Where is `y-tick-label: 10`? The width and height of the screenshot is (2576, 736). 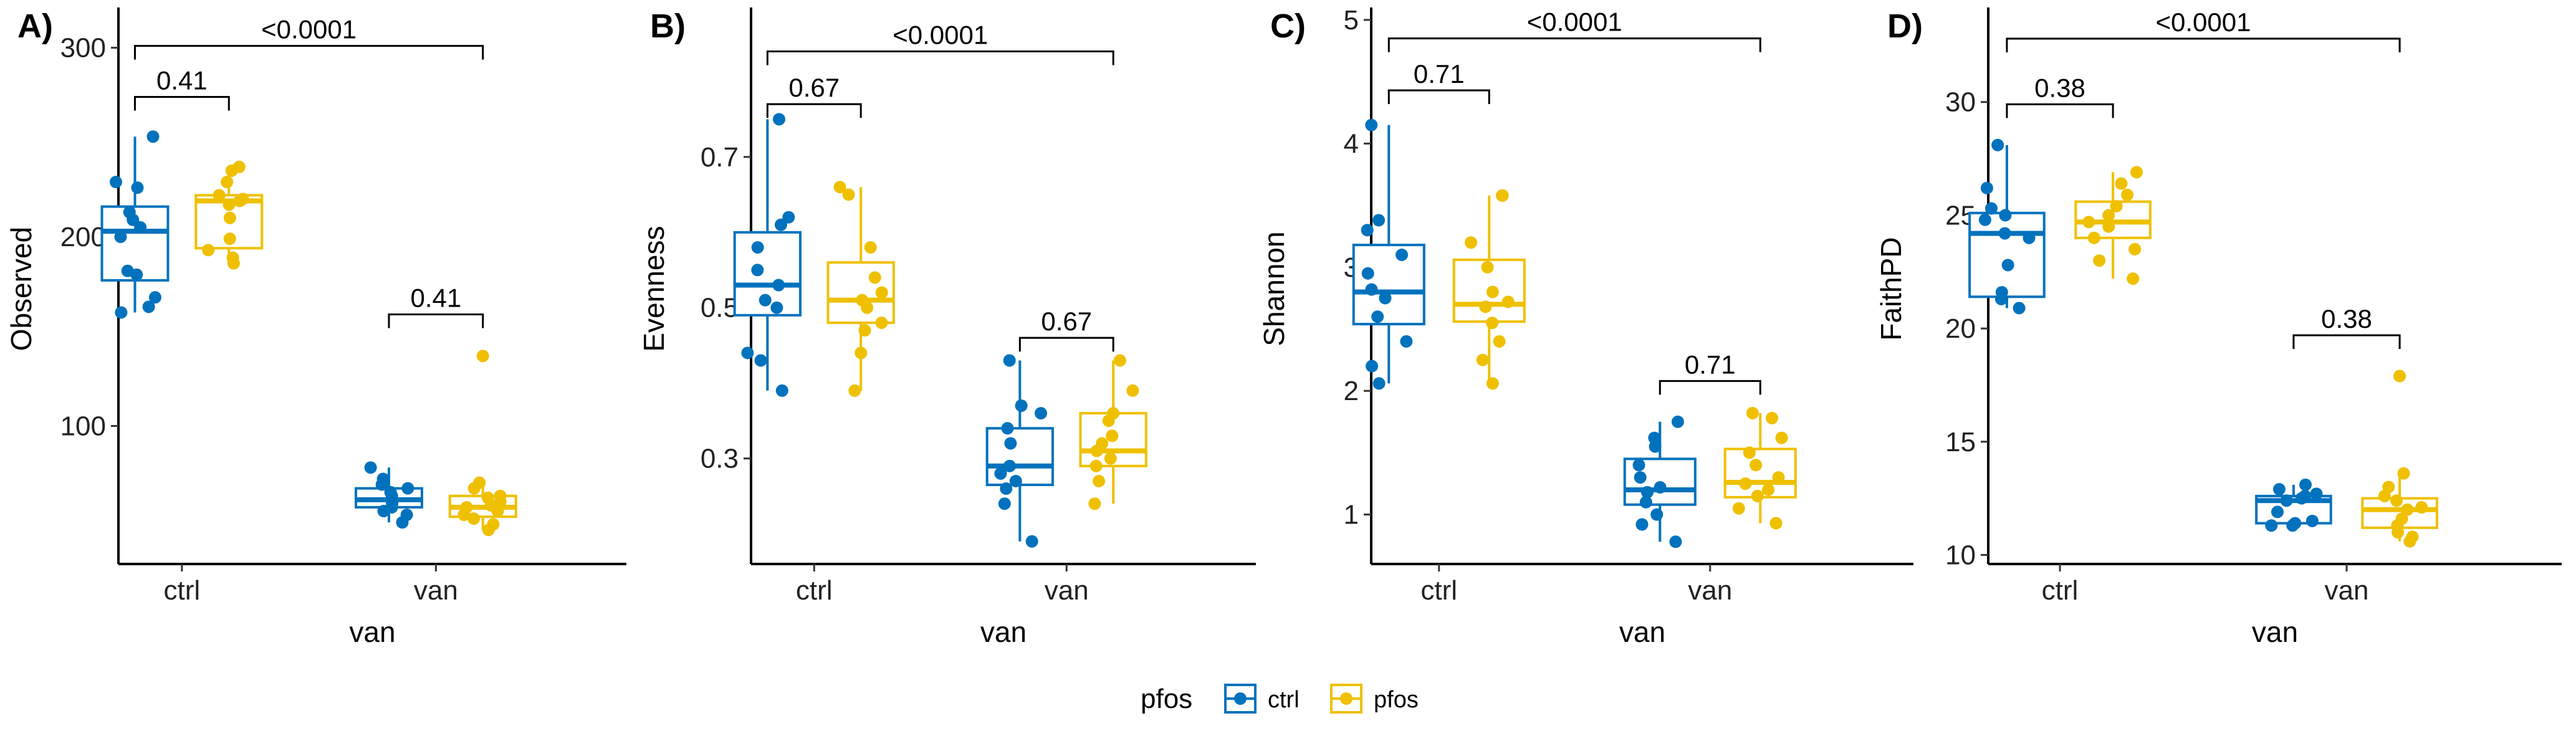
y-tick-label: 10 is located at coordinates (1961, 555).